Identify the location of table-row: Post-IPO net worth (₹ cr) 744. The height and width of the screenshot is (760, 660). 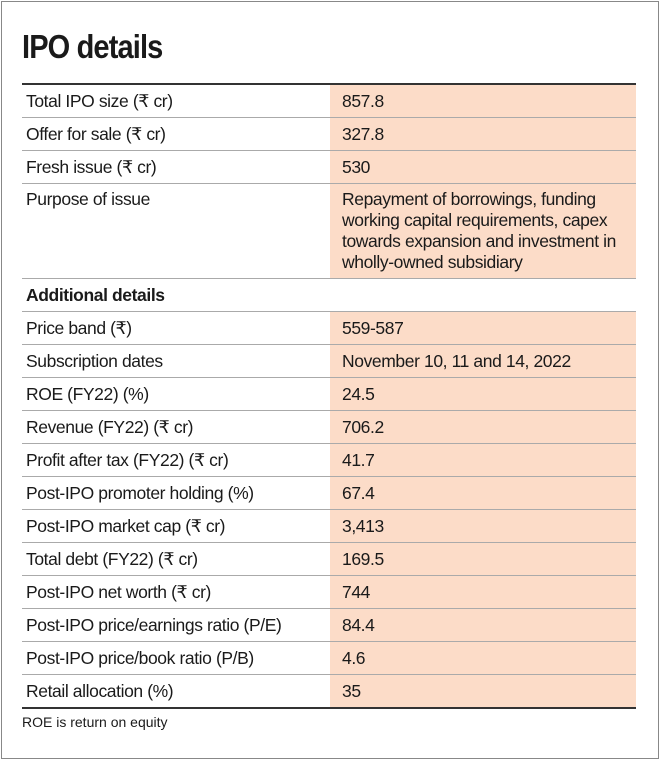
(329, 592).